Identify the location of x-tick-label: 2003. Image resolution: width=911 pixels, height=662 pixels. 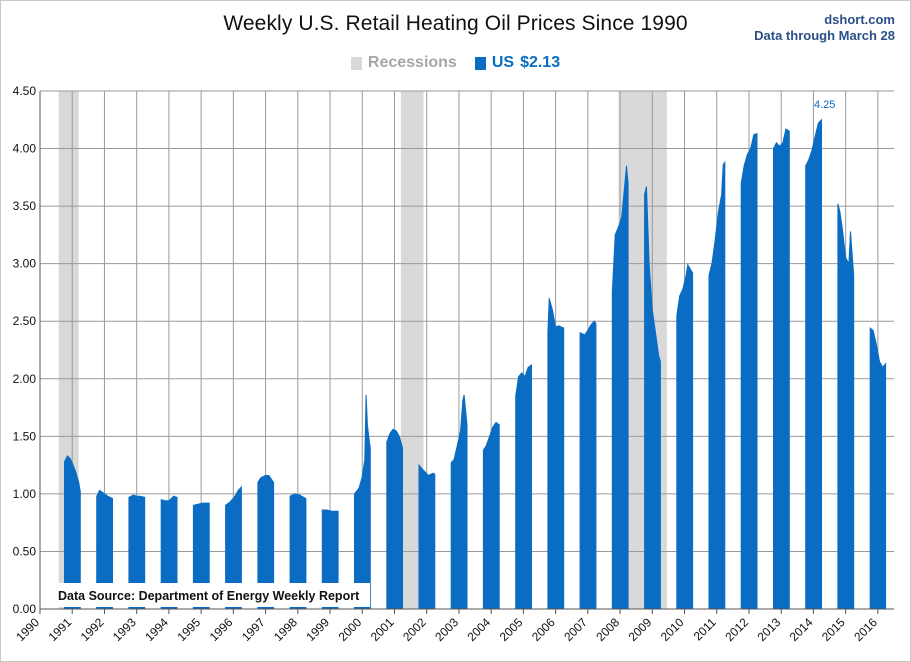
(446, 629).